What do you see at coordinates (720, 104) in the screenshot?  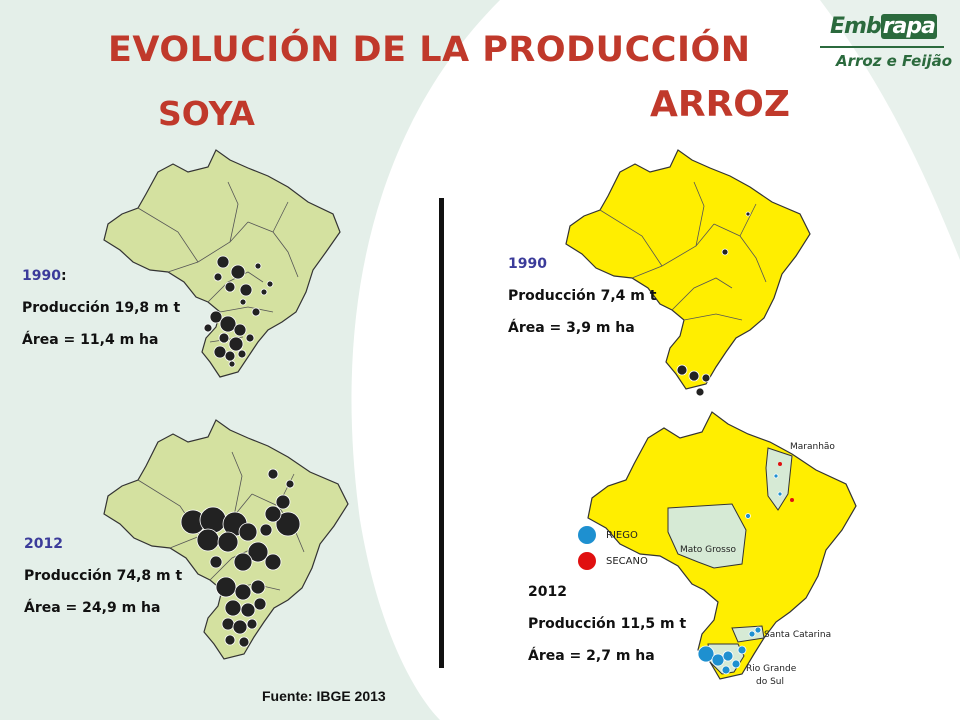 I see `arroz-heading: ARROZ` at bounding box center [720, 104].